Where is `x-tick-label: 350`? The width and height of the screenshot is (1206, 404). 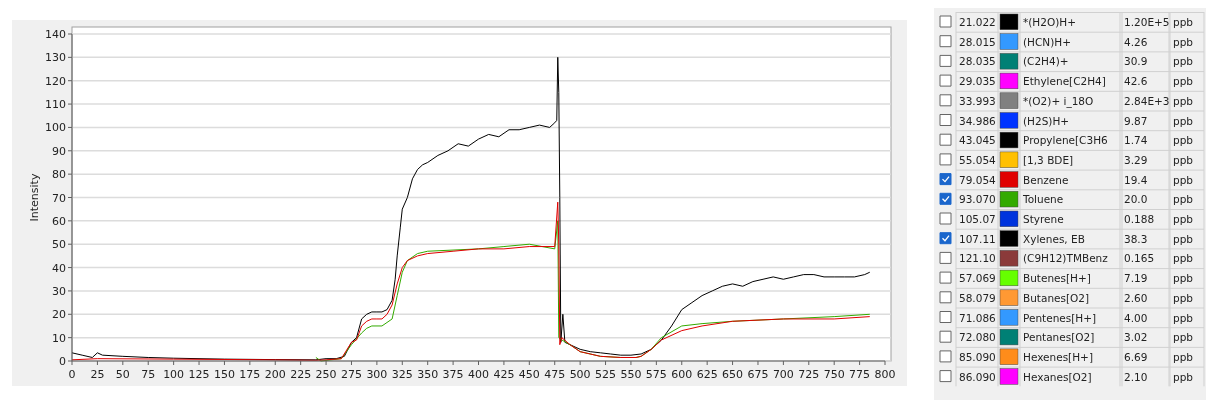
x-tick-label: 350 is located at coordinates (428, 374).